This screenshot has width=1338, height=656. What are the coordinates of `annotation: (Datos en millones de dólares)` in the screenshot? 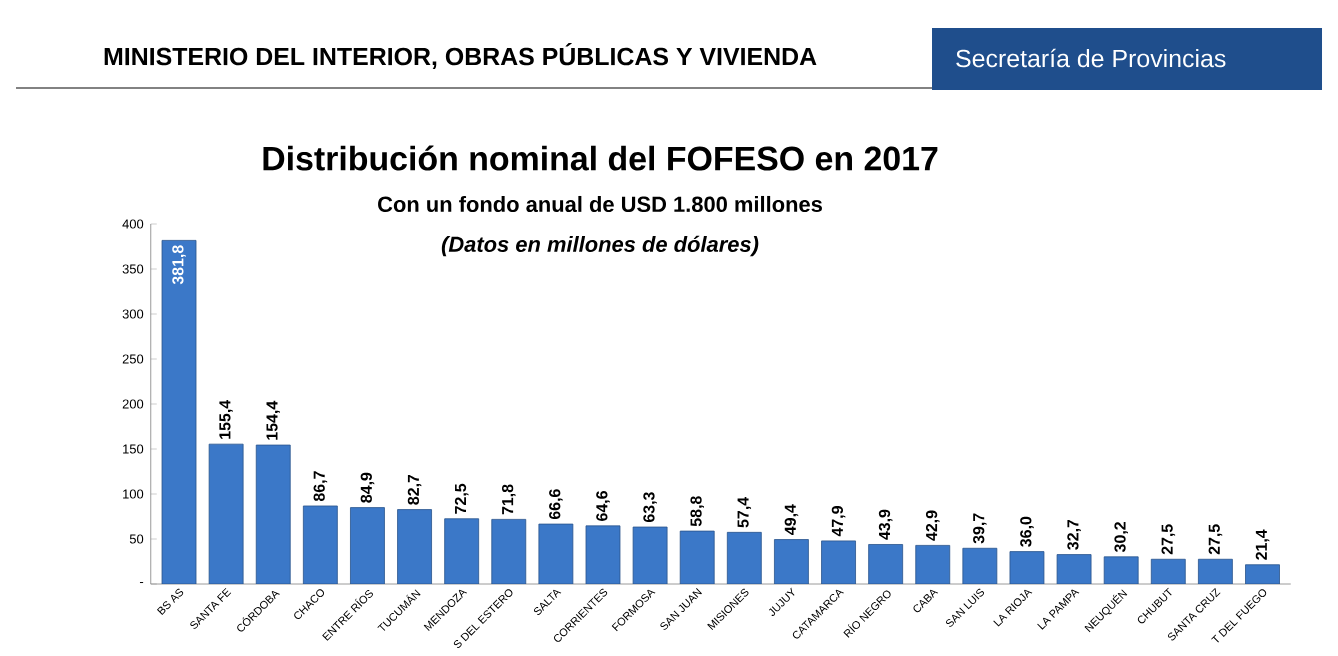 It's located at (600, 246).